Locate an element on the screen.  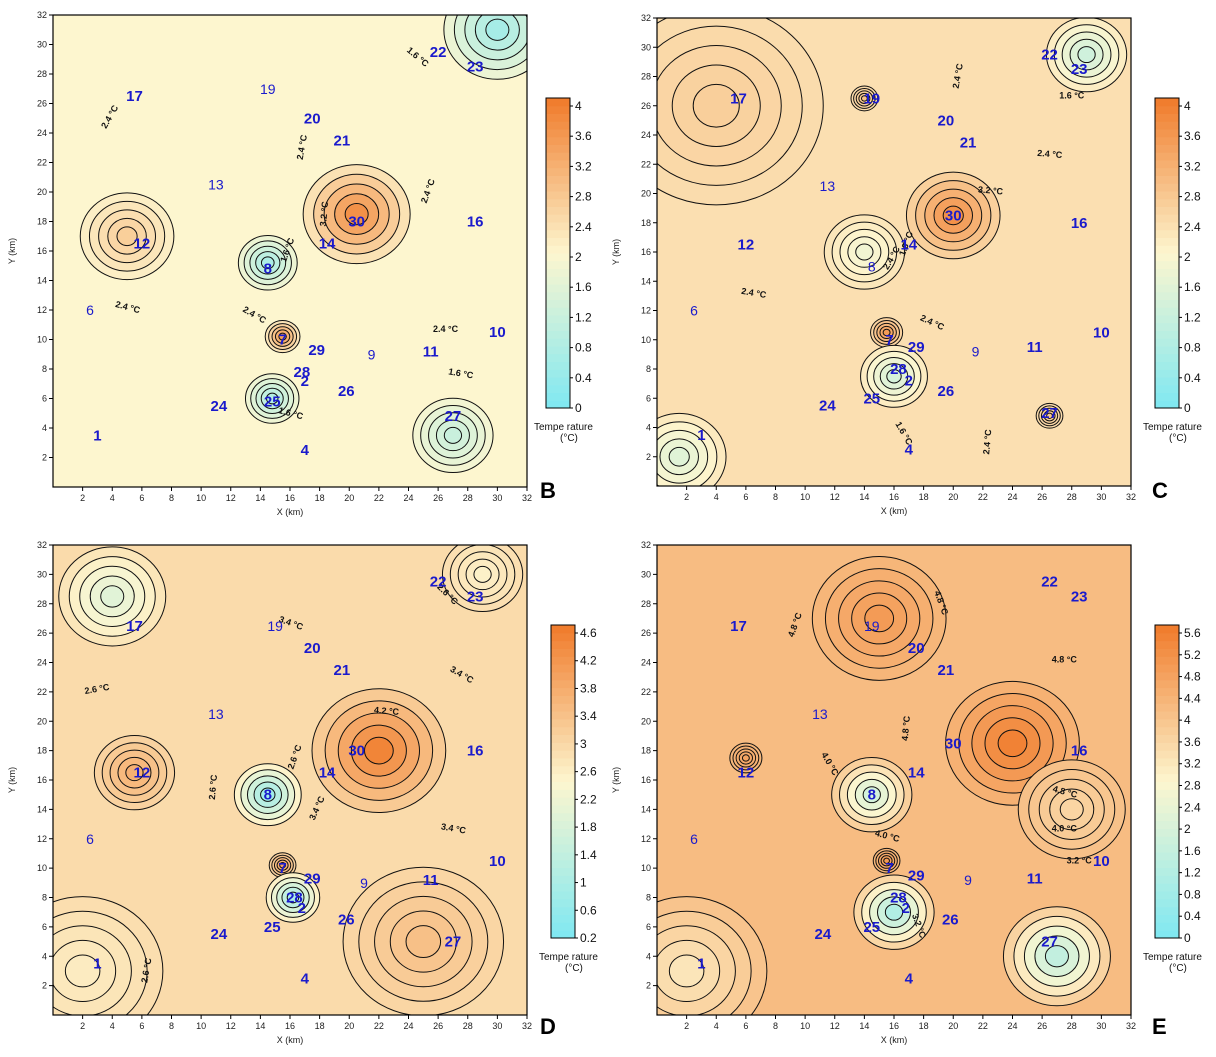
colorbar-frame is located at coordinates (563, 781).